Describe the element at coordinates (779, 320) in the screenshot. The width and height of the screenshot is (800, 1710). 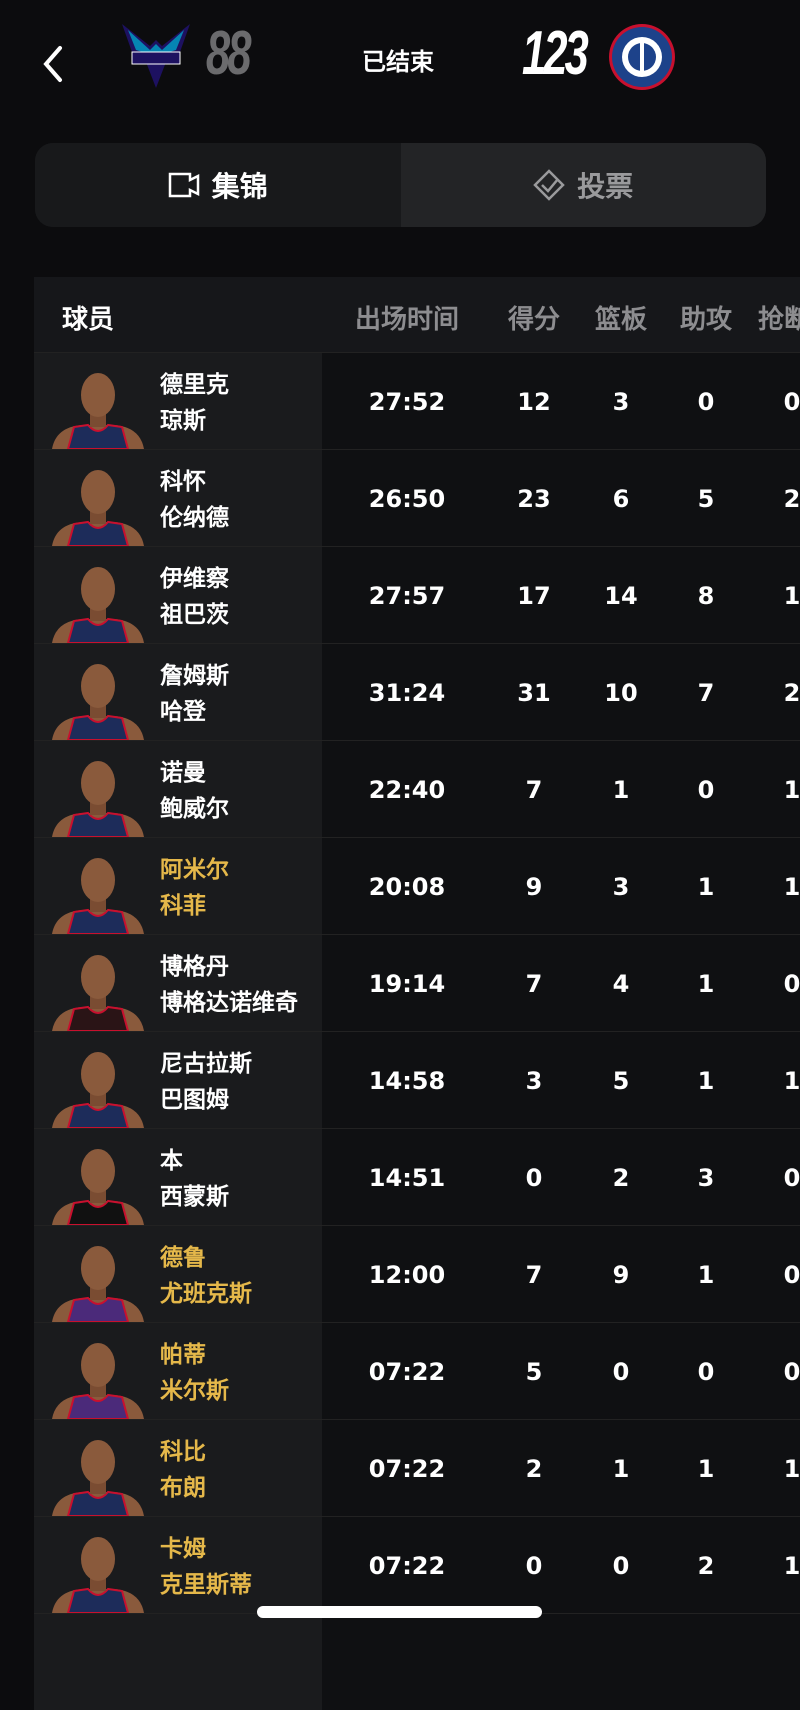
I see `col-steals: 抢断` at that location.